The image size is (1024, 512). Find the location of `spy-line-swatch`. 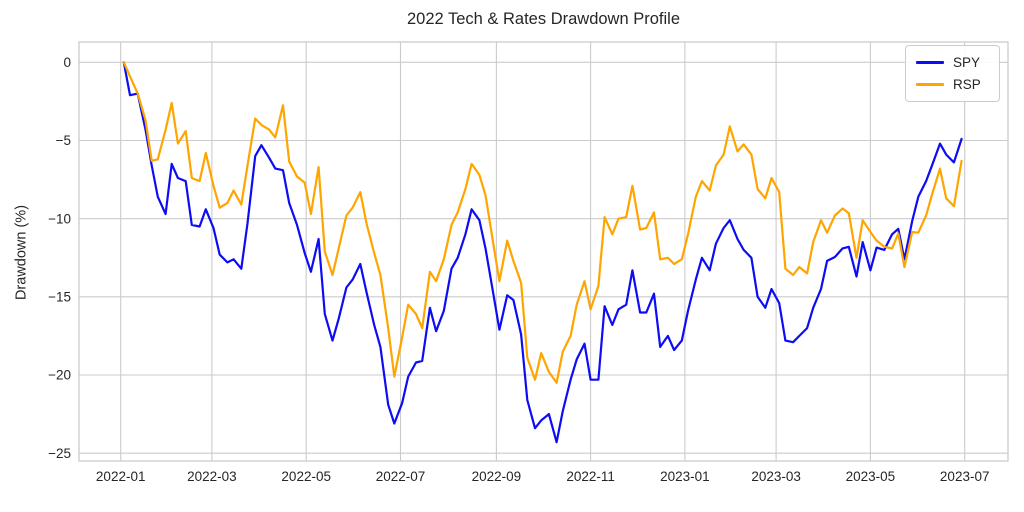

spy-line-swatch is located at coordinates (930, 63).